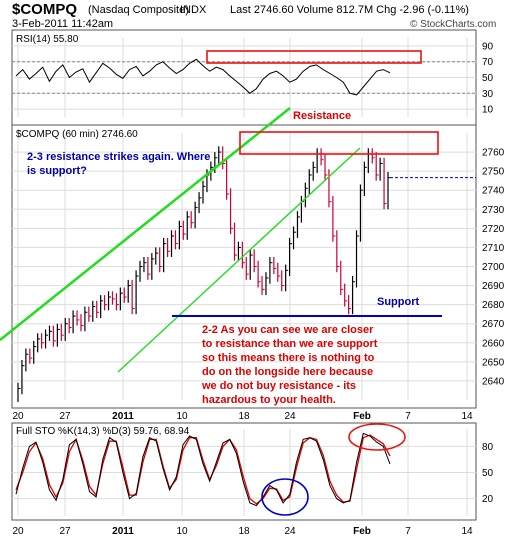 The height and width of the screenshot is (540, 520). I want to click on y-tick-label: 2760, so click(493, 153).